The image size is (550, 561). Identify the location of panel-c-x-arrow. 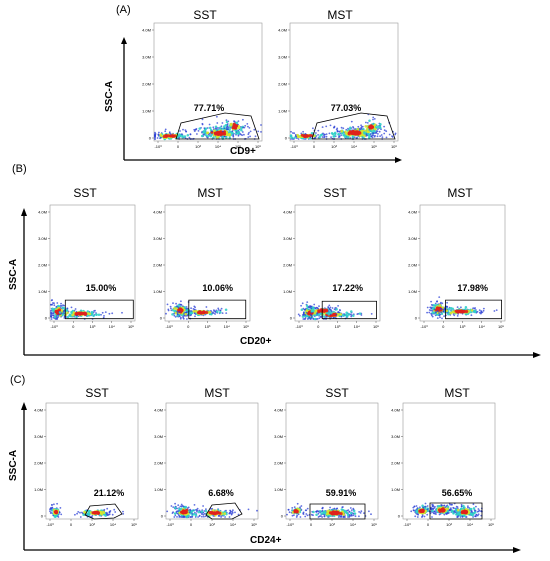
(517, 550).